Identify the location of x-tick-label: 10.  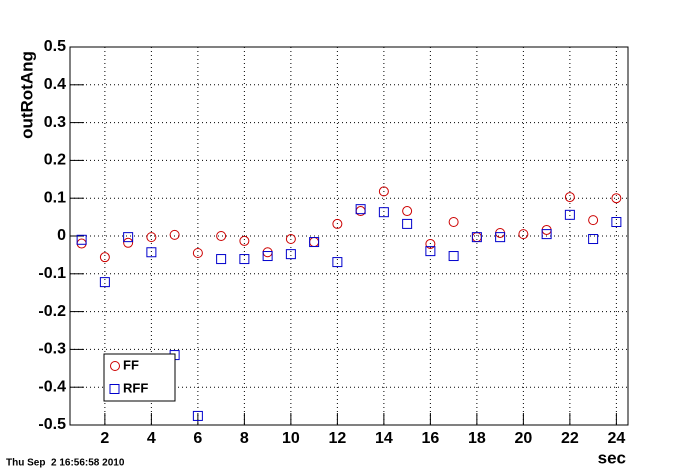
(291, 438).